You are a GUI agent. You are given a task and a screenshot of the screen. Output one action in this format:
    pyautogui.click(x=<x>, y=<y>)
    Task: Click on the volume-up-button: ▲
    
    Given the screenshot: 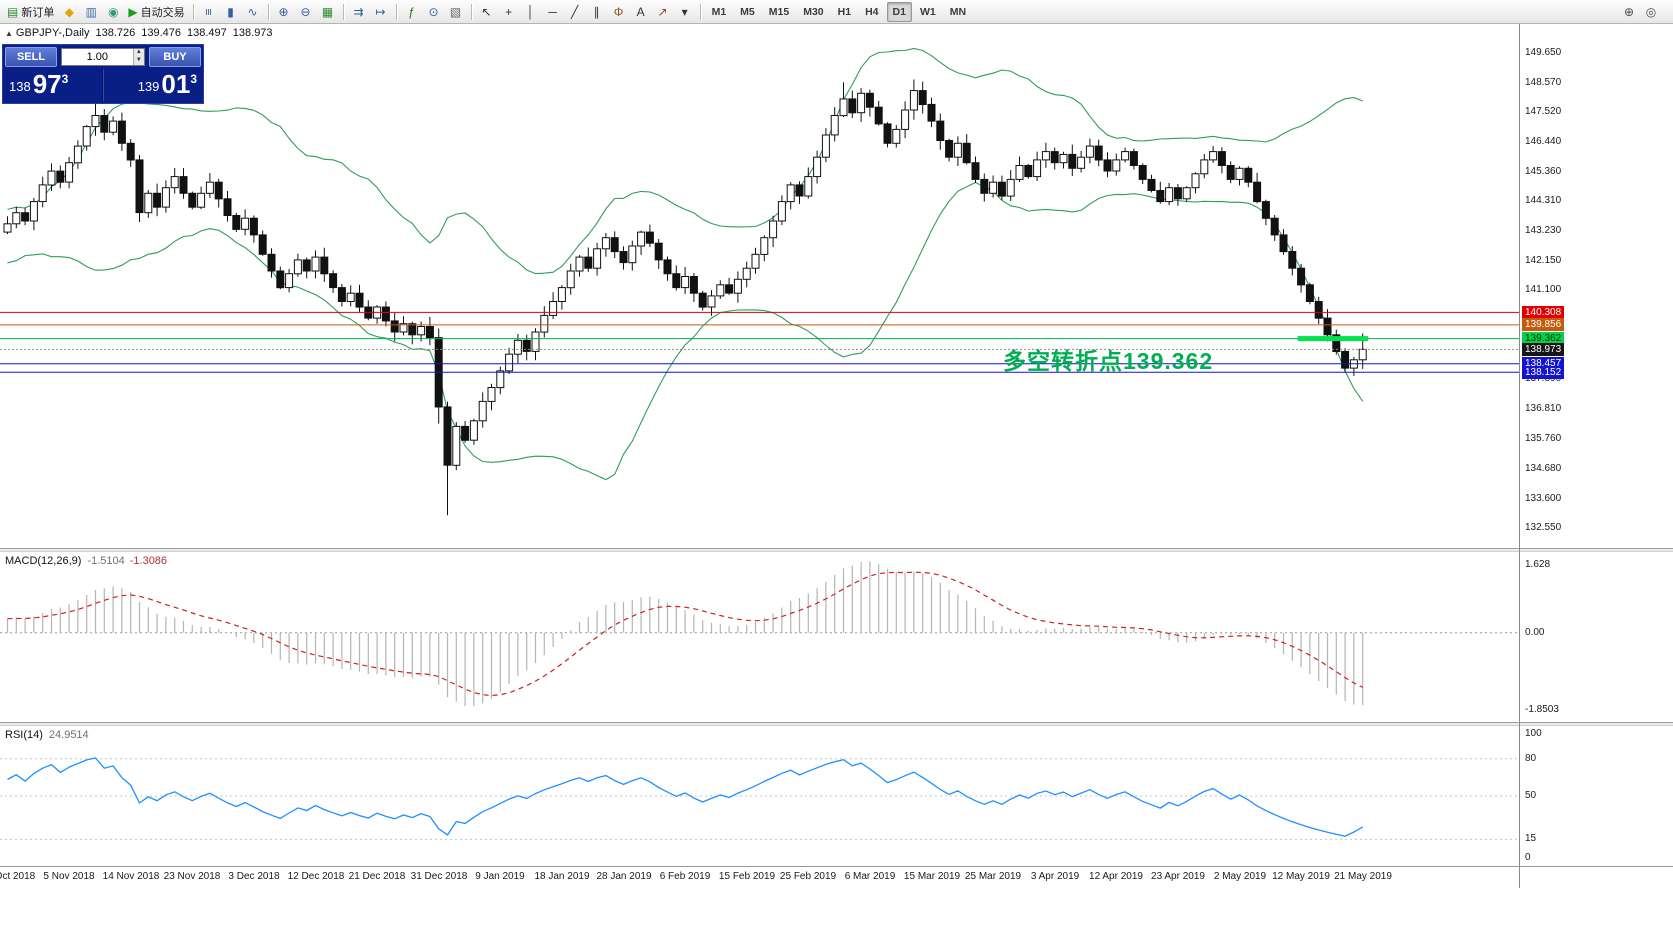 What is the action you would take?
    pyautogui.click(x=138, y=53)
    